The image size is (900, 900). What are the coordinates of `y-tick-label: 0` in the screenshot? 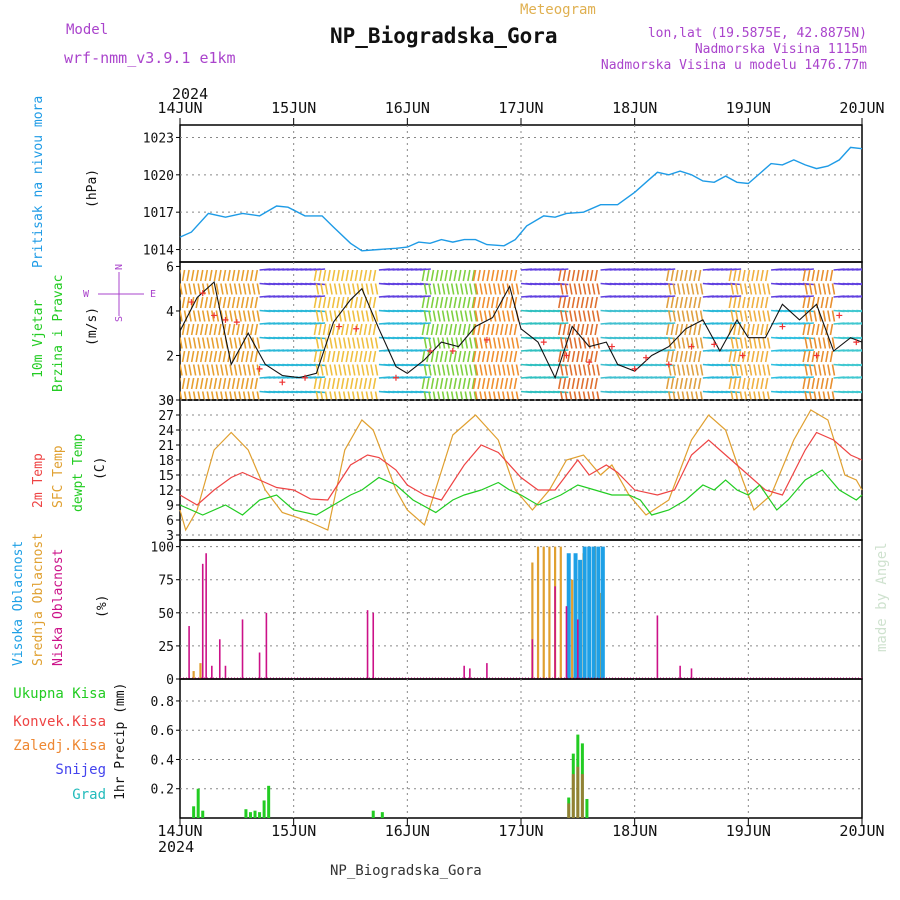 It's located at (170, 680).